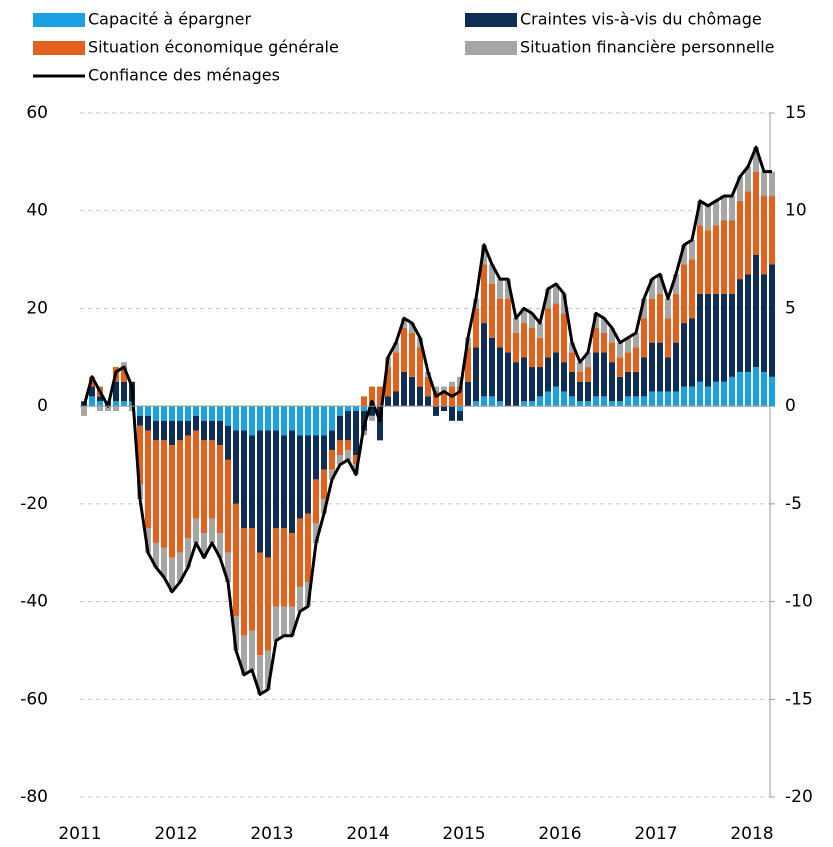  What do you see at coordinates (799, 797) in the screenshot?
I see `y2-tick-label: -20` at bounding box center [799, 797].